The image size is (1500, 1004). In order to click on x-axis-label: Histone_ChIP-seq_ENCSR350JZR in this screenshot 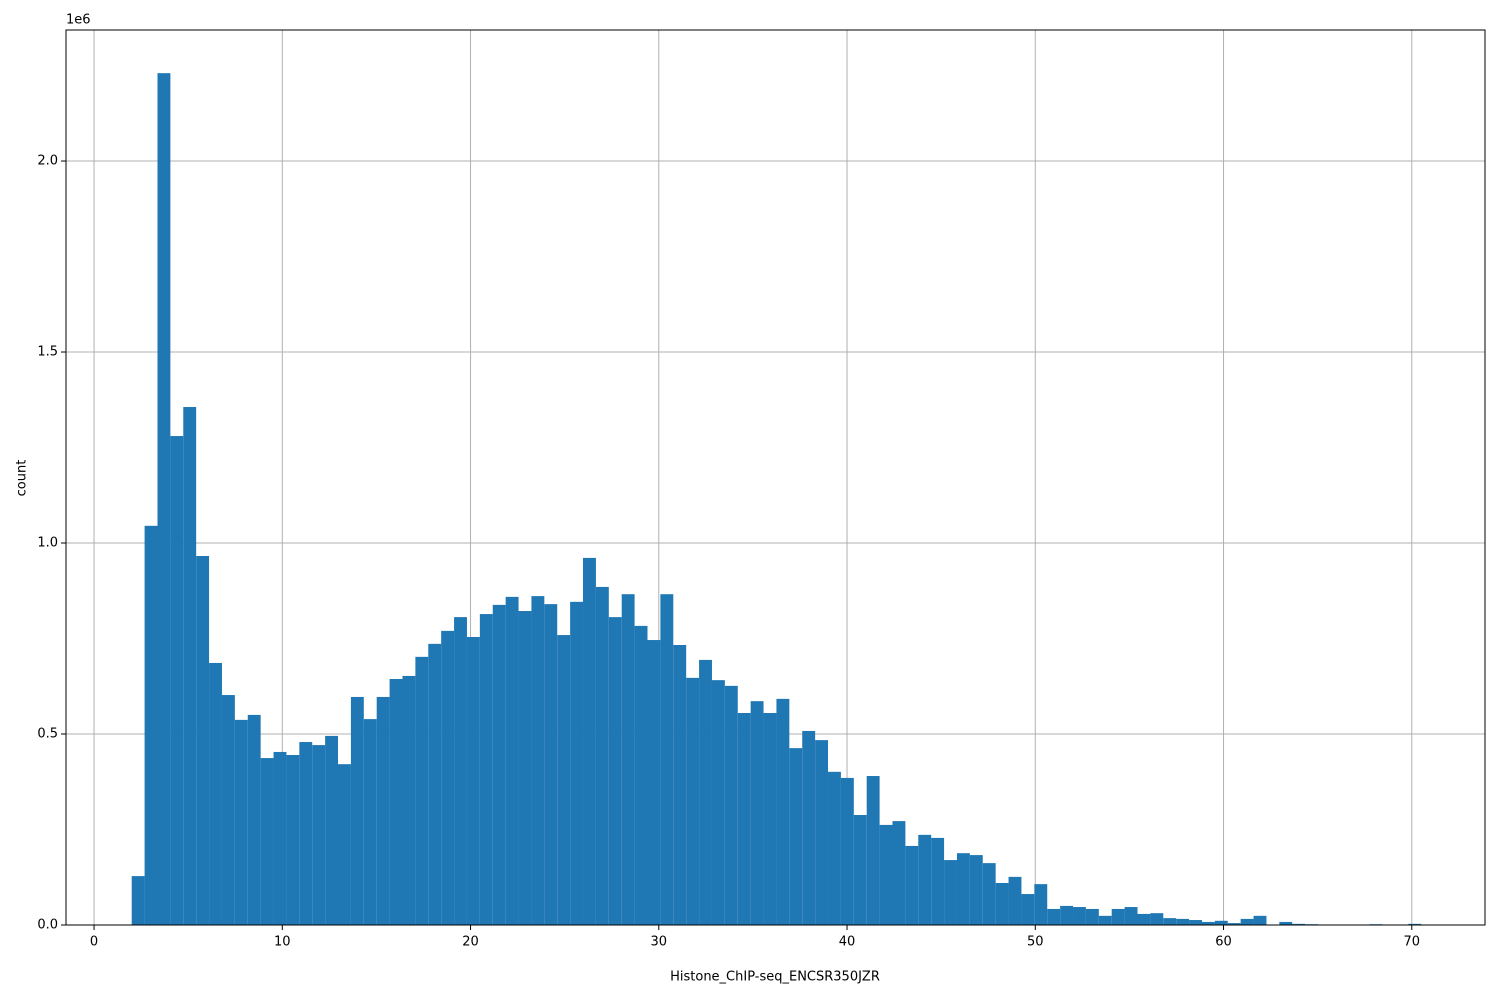, I will do `click(775, 977)`.